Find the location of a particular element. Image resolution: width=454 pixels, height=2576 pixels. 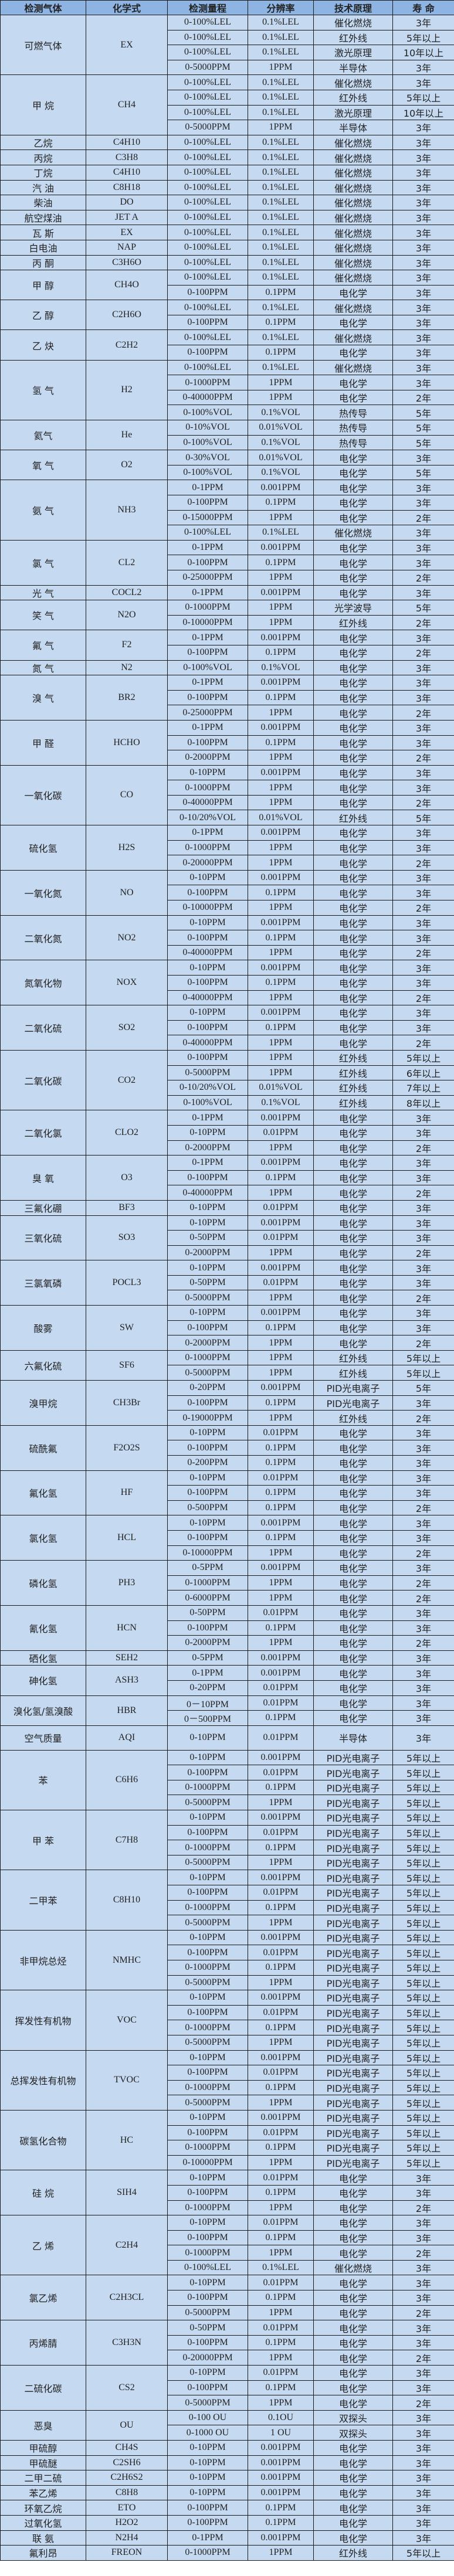

gas-name-cell: 氰化氢 is located at coordinates (43, 1628).